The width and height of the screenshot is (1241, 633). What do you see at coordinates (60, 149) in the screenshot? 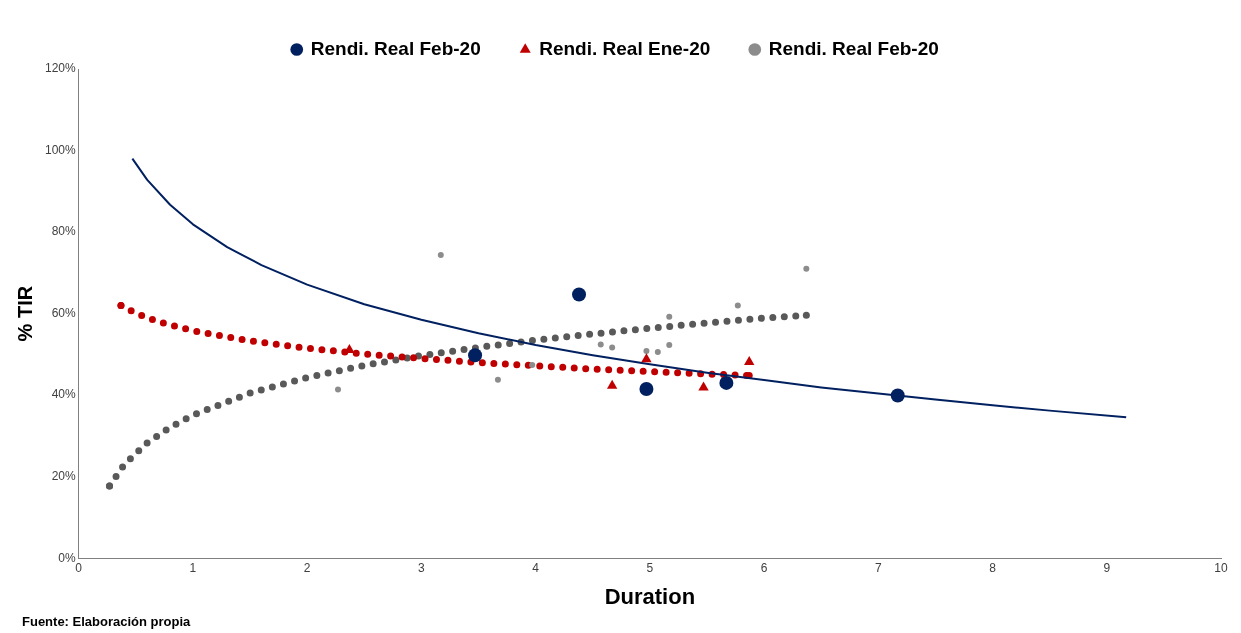
I see `y-tick-label: 100%` at bounding box center [60, 149].